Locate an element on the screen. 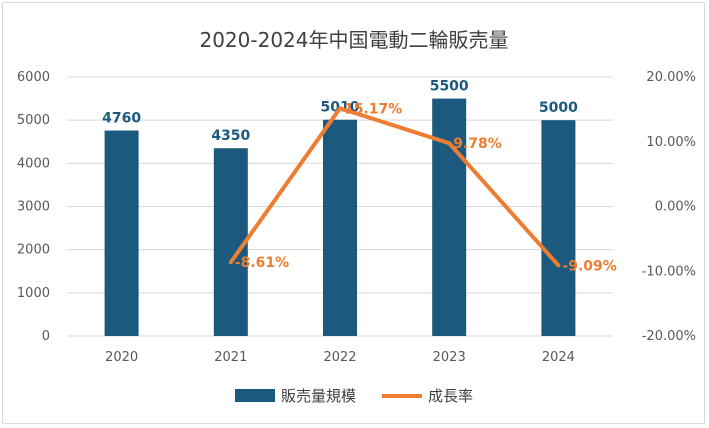  left-tick-label: 3000 is located at coordinates (33, 207).